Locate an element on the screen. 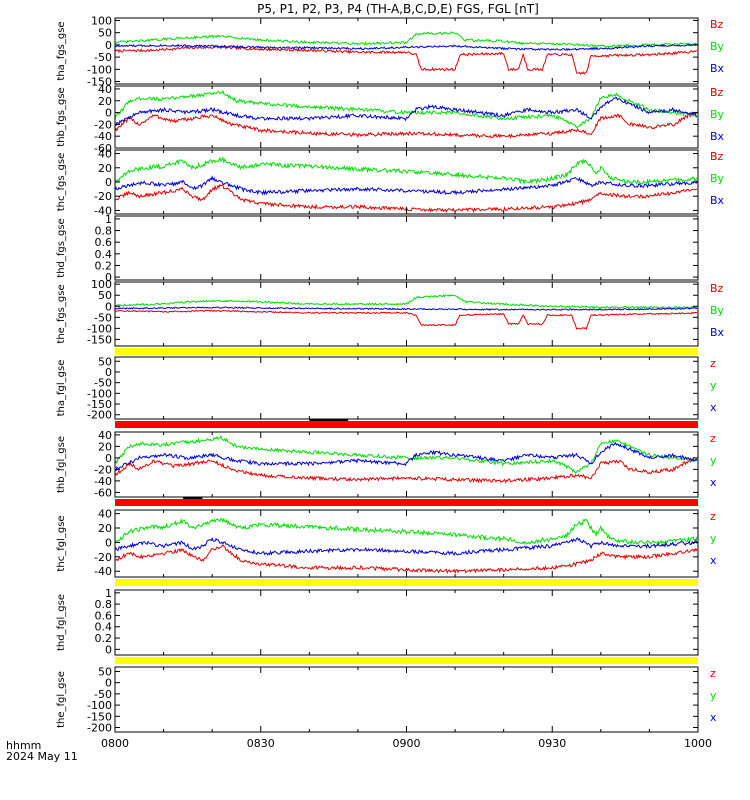  x-tick-label: 0900 is located at coordinates (407, 743).